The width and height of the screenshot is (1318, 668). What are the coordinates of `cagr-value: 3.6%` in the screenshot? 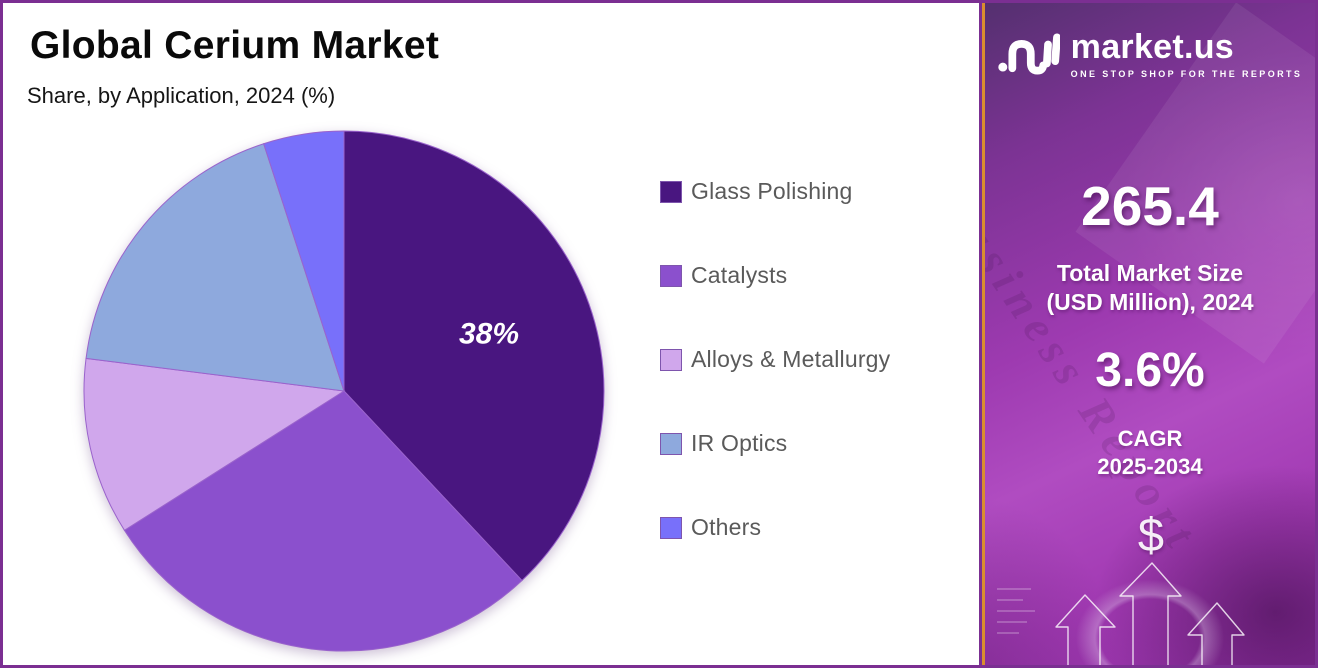 It's located at (1150, 370).